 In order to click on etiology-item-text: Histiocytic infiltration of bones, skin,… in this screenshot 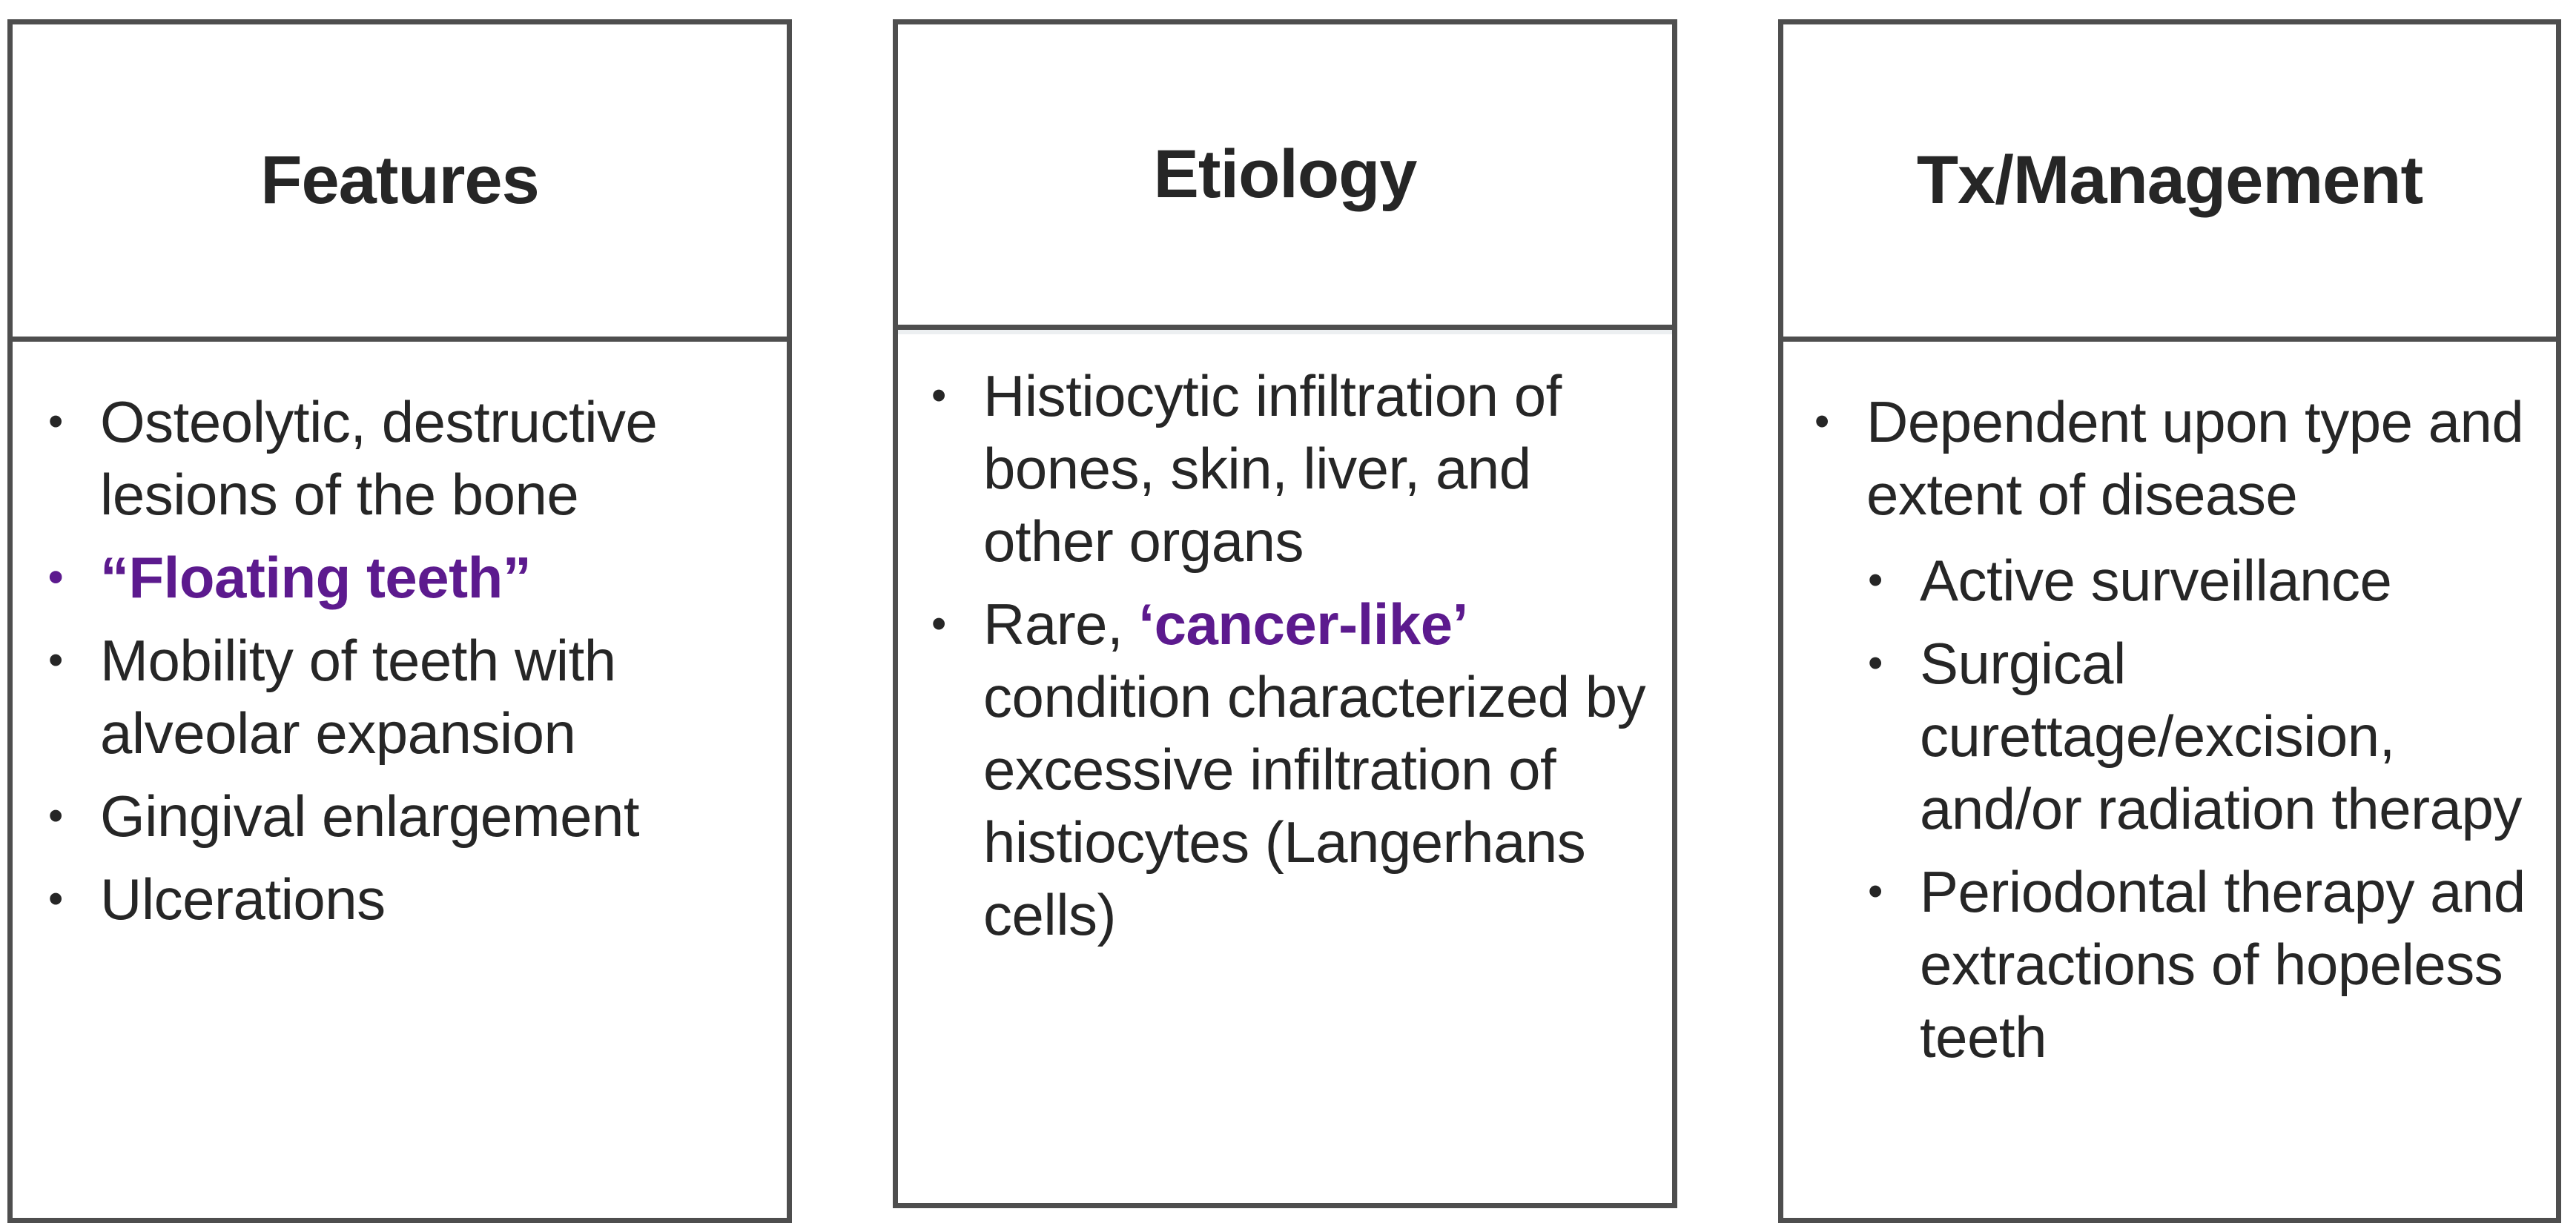, I will do `click(1272, 468)`.